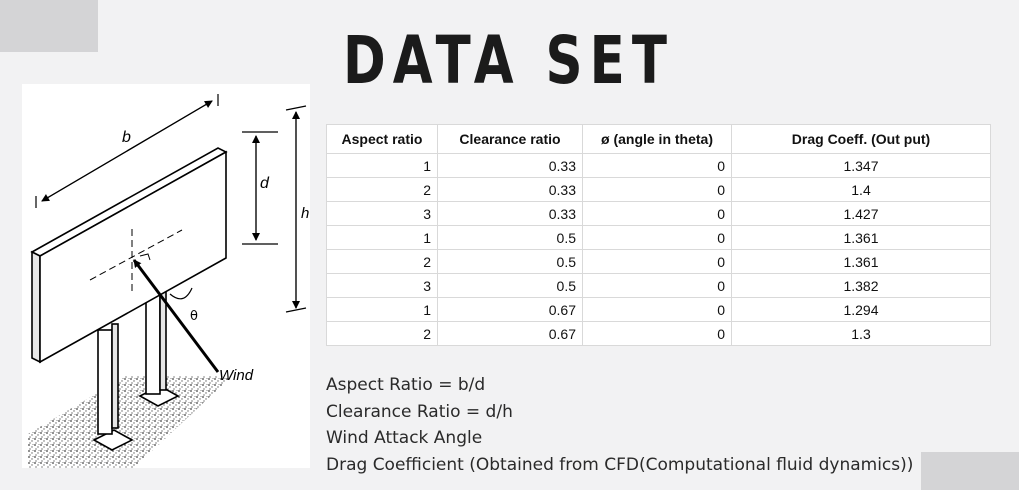 The image size is (1019, 490). What do you see at coordinates (236, 375) in the screenshot?
I see `label-wind: Wind` at bounding box center [236, 375].